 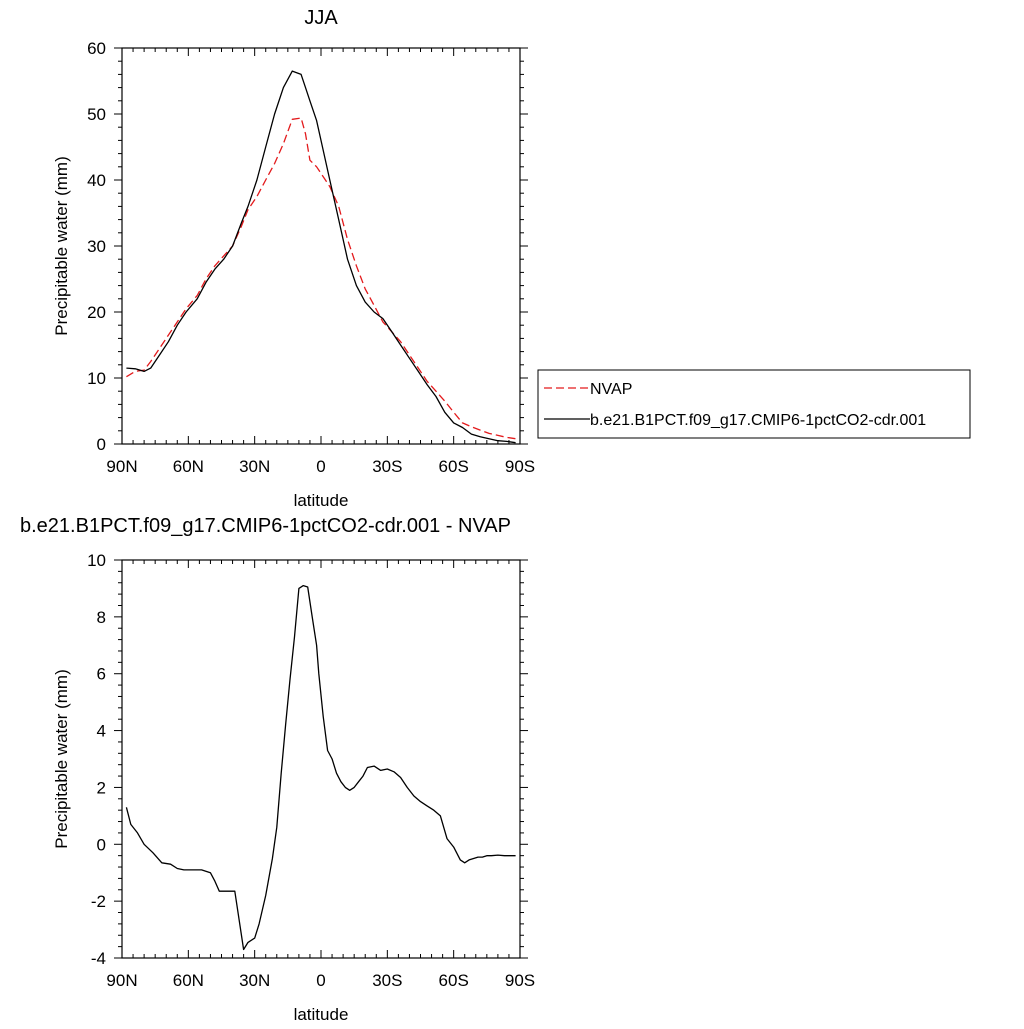 What do you see at coordinates (96, 246) in the screenshot?
I see `y-tick-label: 30` at bounding box center [96, 246].